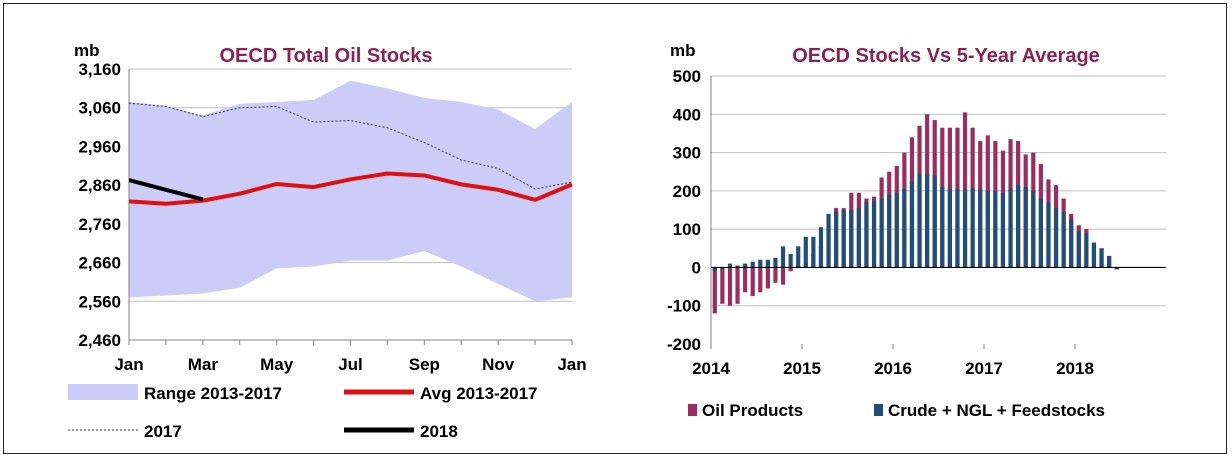 The height and width of the screenshot is (460, 1232). I want to click on legend-swatch-range, so click(103, 392).